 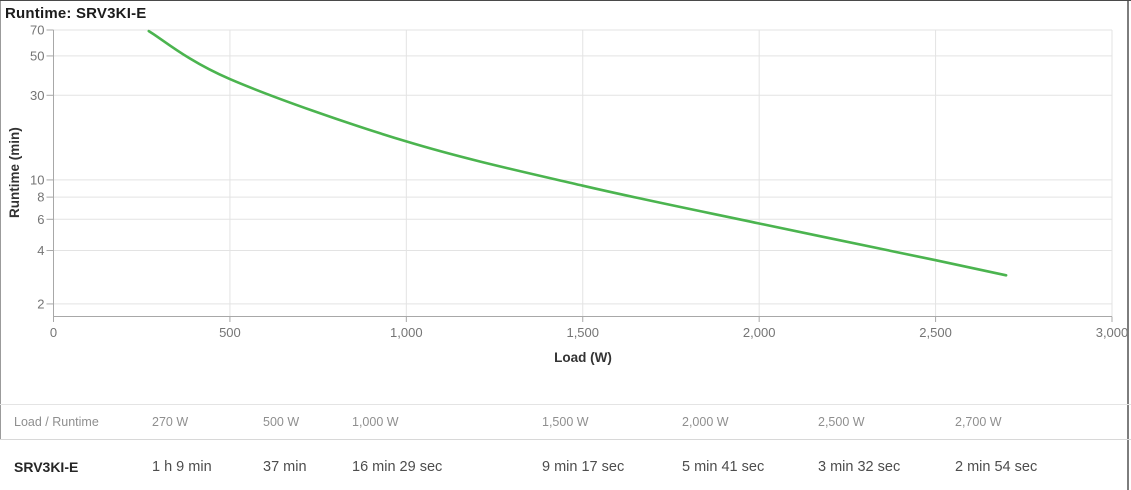 I want to click on table-corner-cell: Load / Runtime, so click(x=56, y=422).